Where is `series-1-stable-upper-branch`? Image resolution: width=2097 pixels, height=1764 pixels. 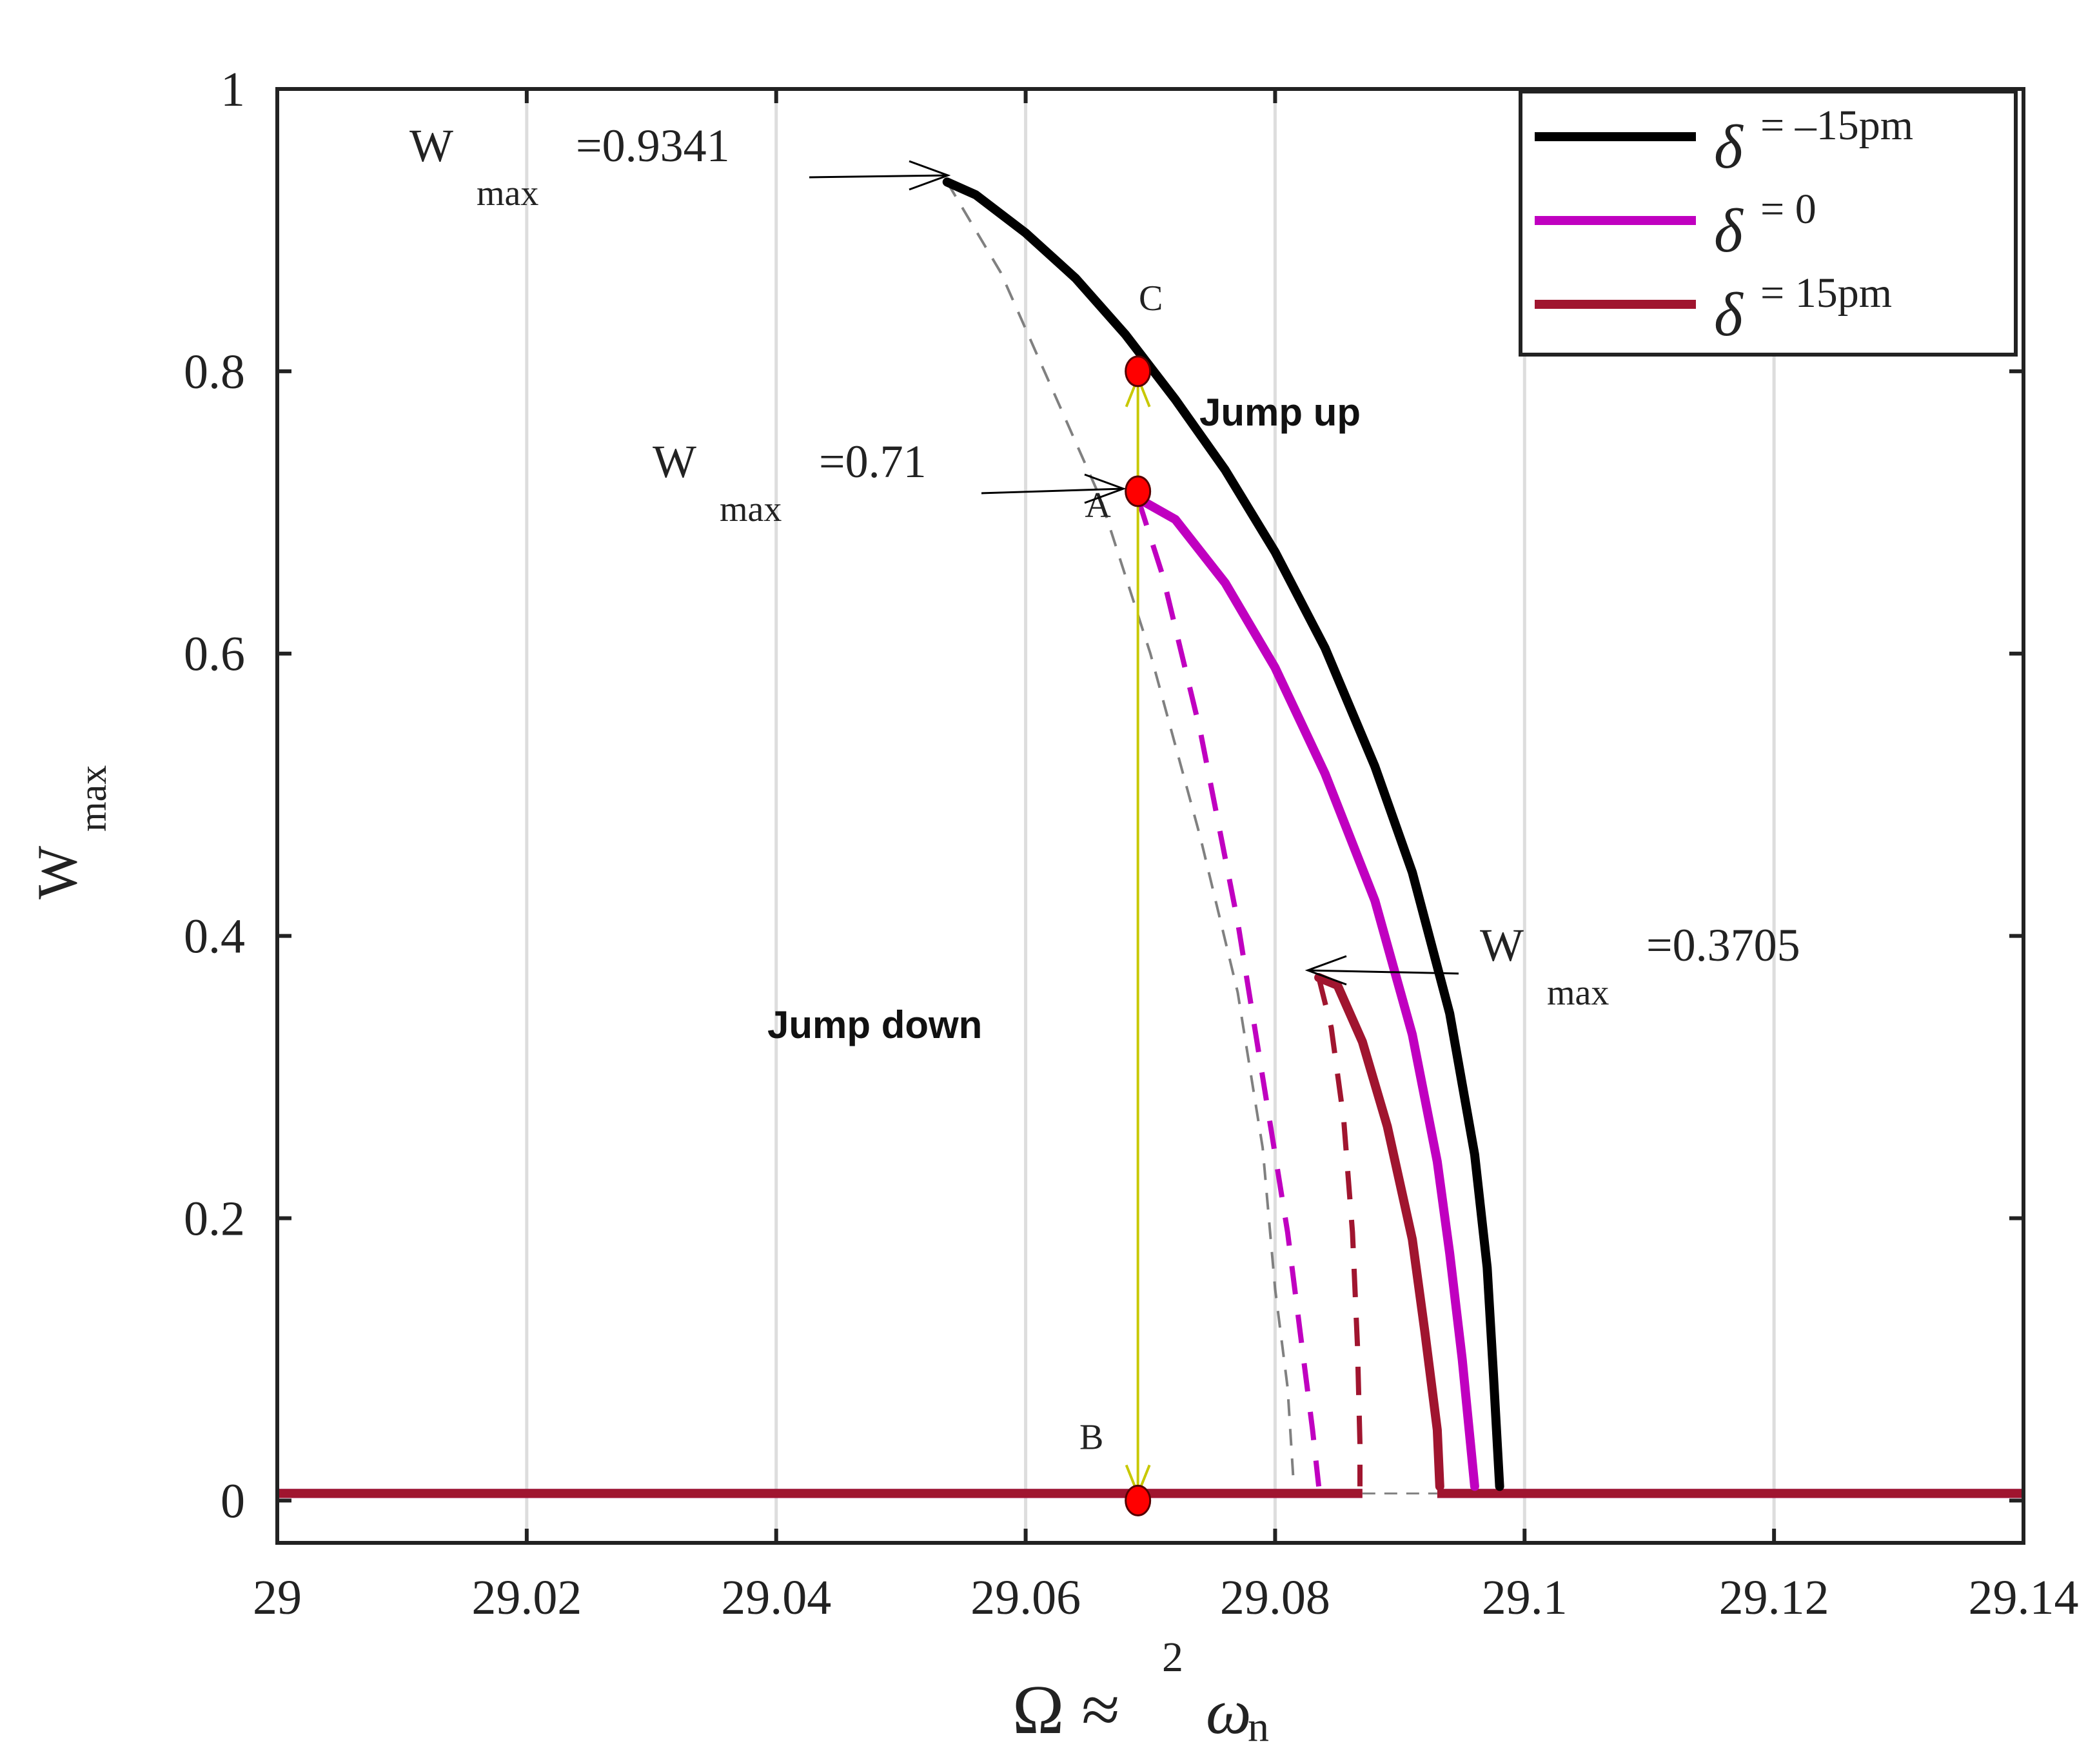
series-1-stable-upper-branch is located at coordinates (1306, 992).